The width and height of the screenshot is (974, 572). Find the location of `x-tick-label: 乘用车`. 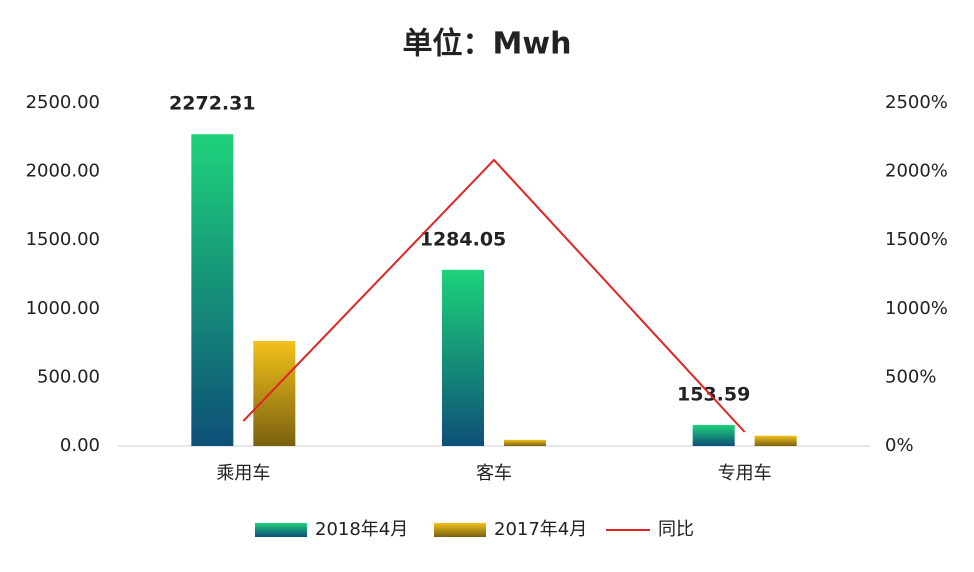

x-tick-label: 乘用车 is located at coordinates (243, 473).